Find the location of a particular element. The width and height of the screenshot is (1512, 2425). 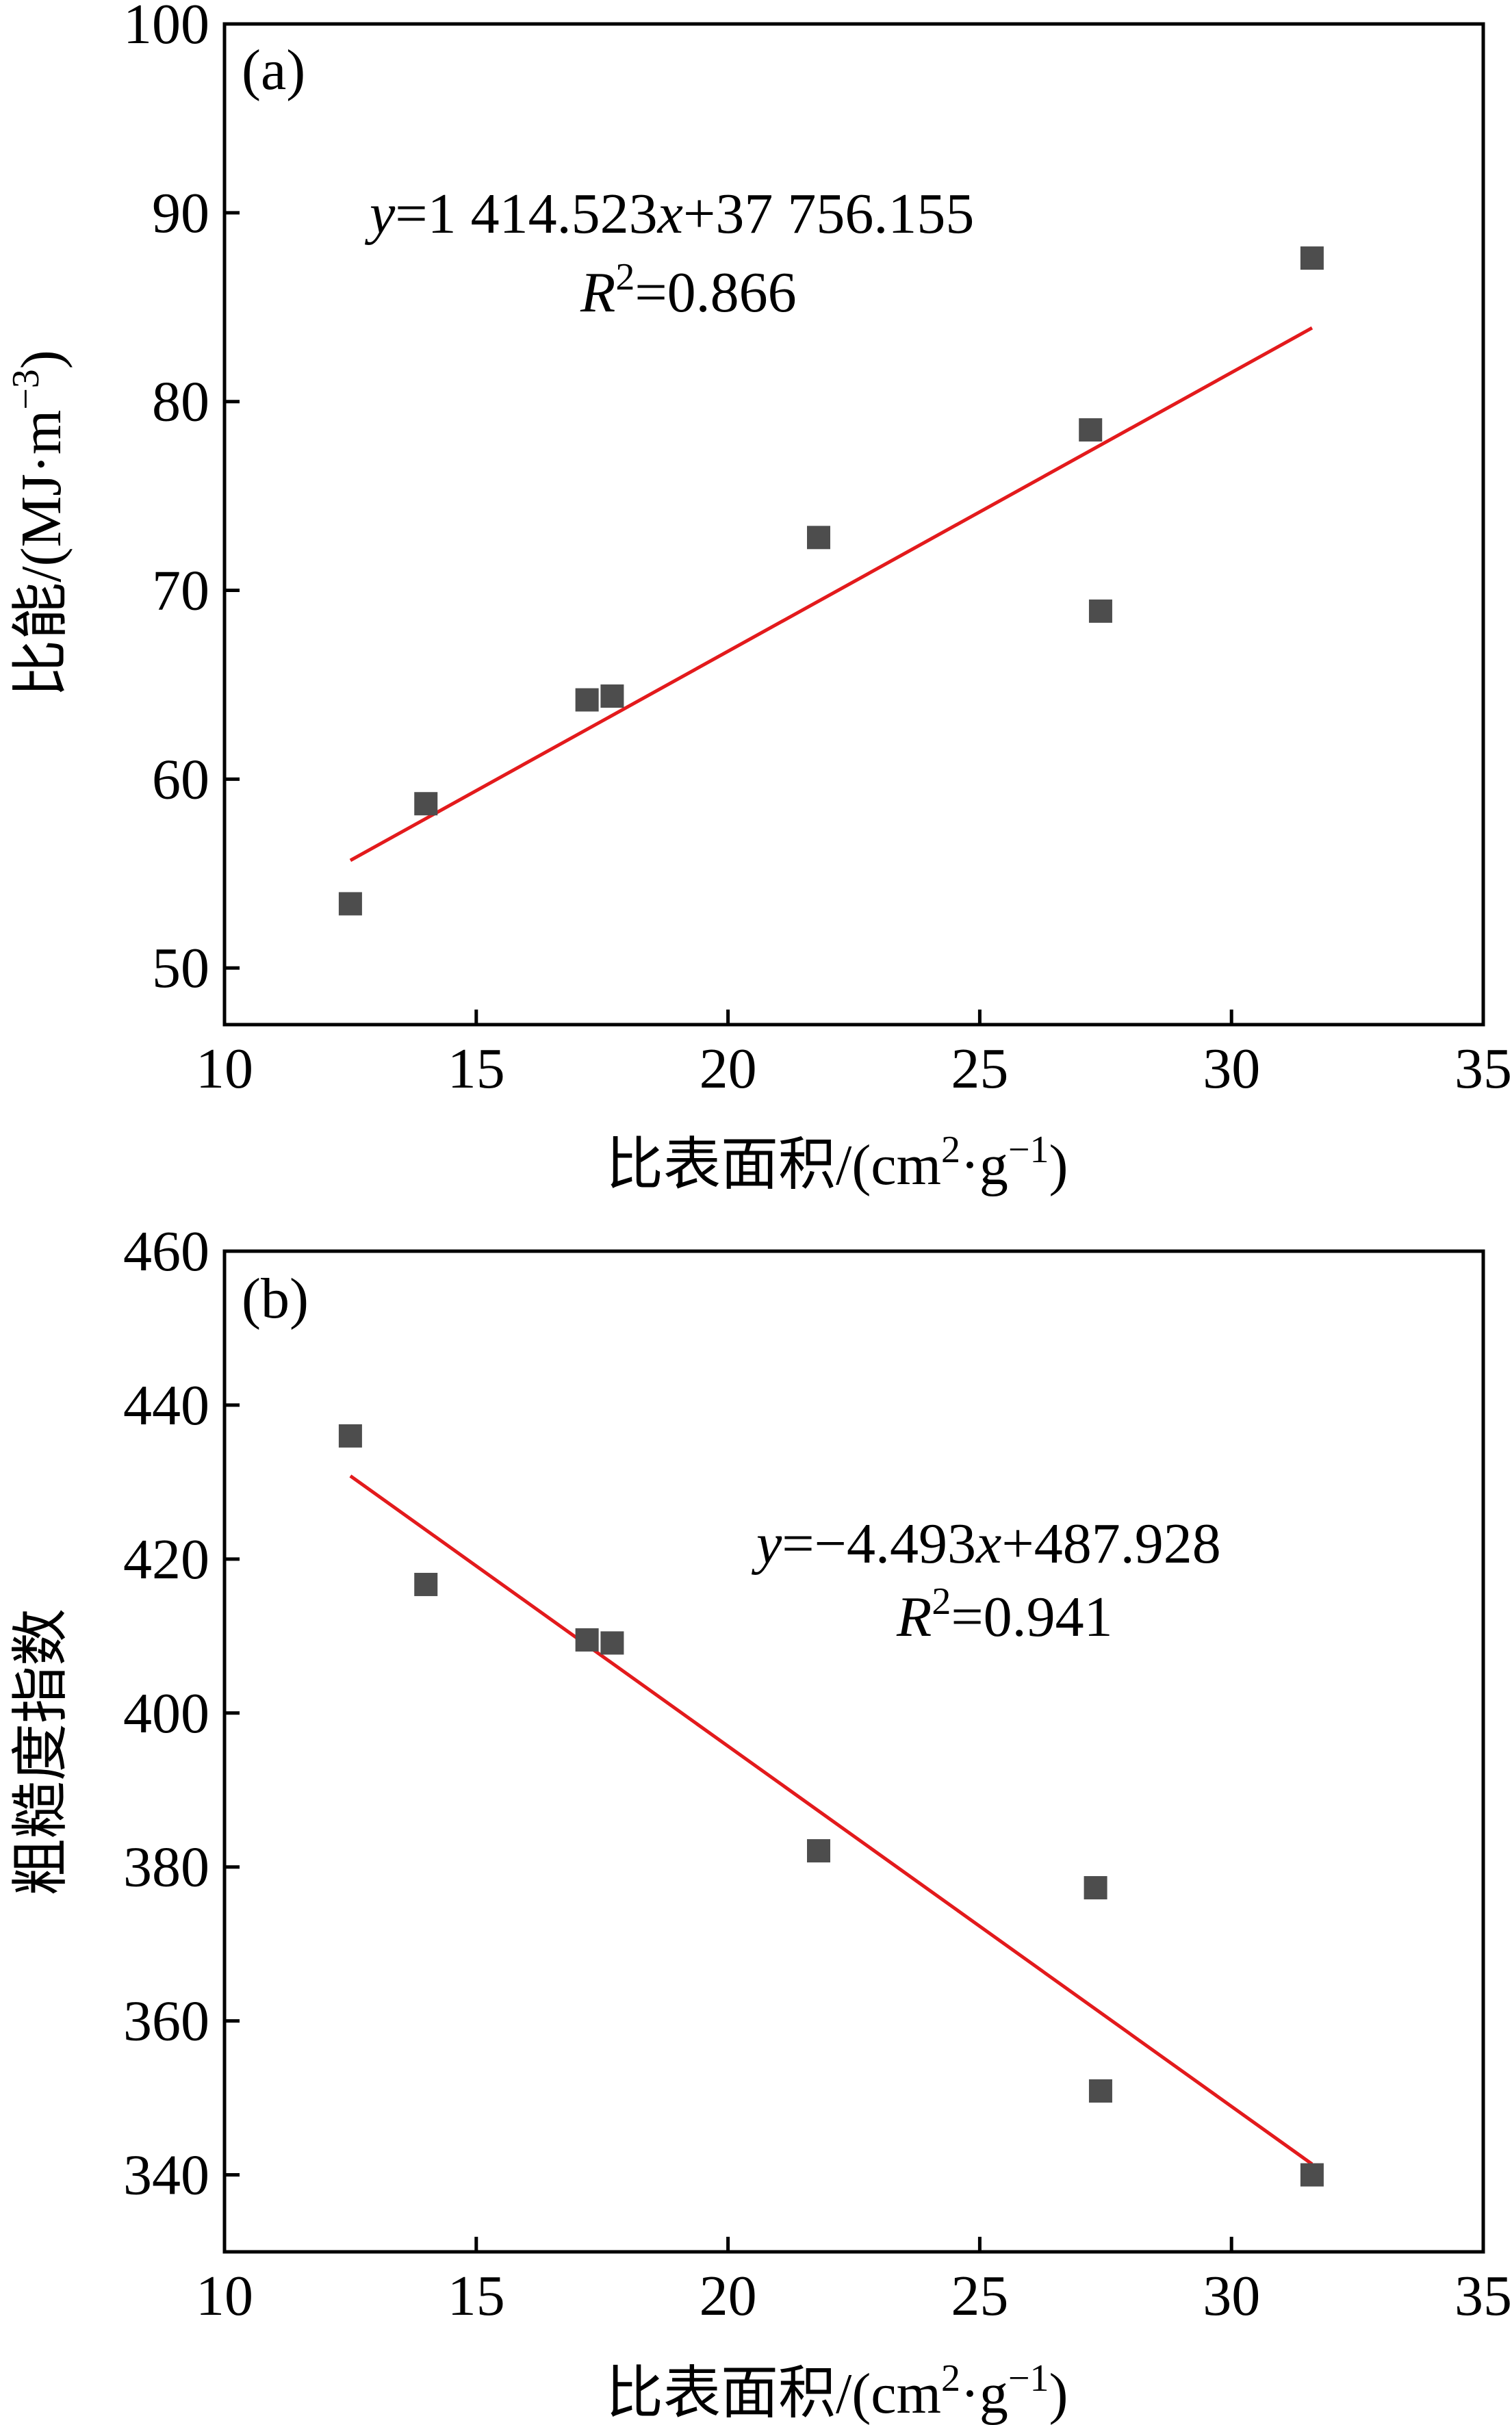

x-tick-label-a: 10 is located at coordinates (225, 1069).